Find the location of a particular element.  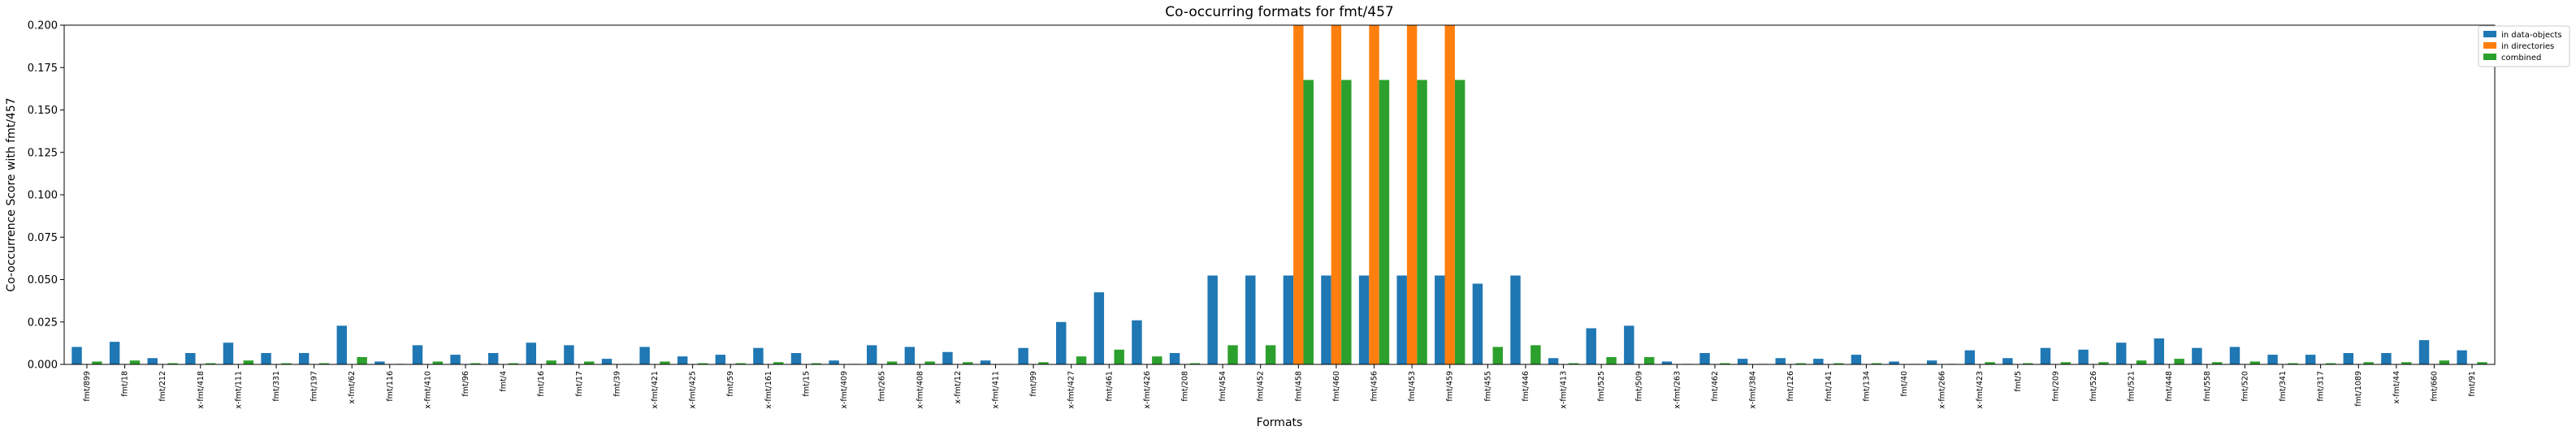

x-tick-label: fmt/209 is located at coordinates (2055, 386).